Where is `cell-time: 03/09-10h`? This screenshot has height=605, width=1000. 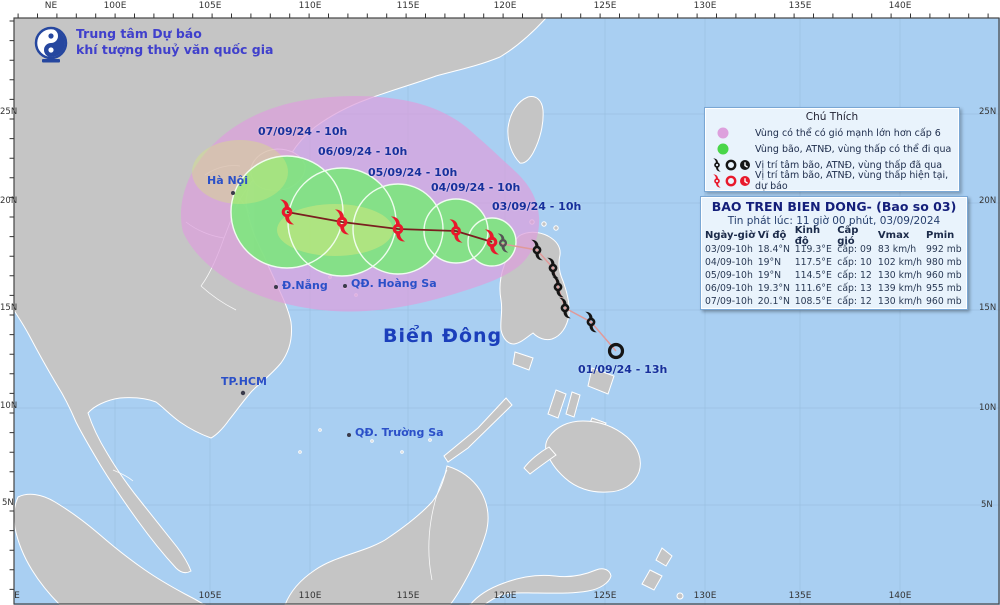 cell-time: 03/09-10h is located at coordinates (729, 249).